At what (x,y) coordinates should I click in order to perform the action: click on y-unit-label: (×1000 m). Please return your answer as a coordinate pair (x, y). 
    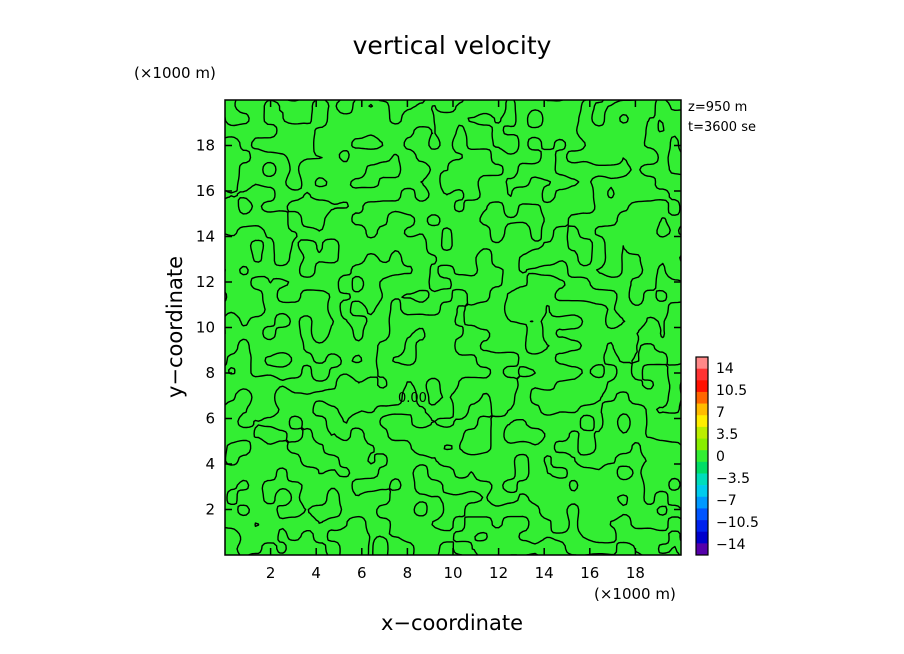
    Looking at the image, I should click on (175, 73).